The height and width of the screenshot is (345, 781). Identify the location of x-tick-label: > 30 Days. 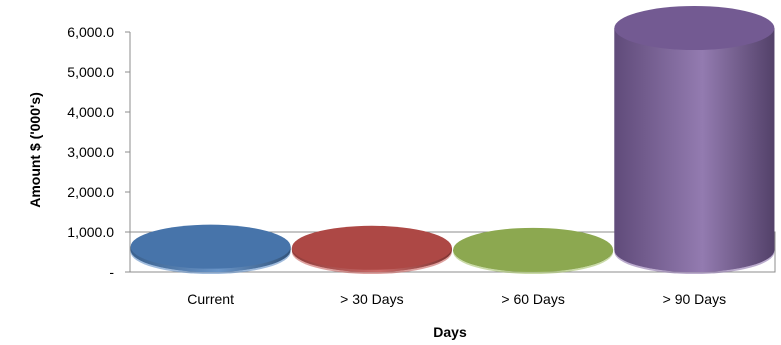
(371, 299).